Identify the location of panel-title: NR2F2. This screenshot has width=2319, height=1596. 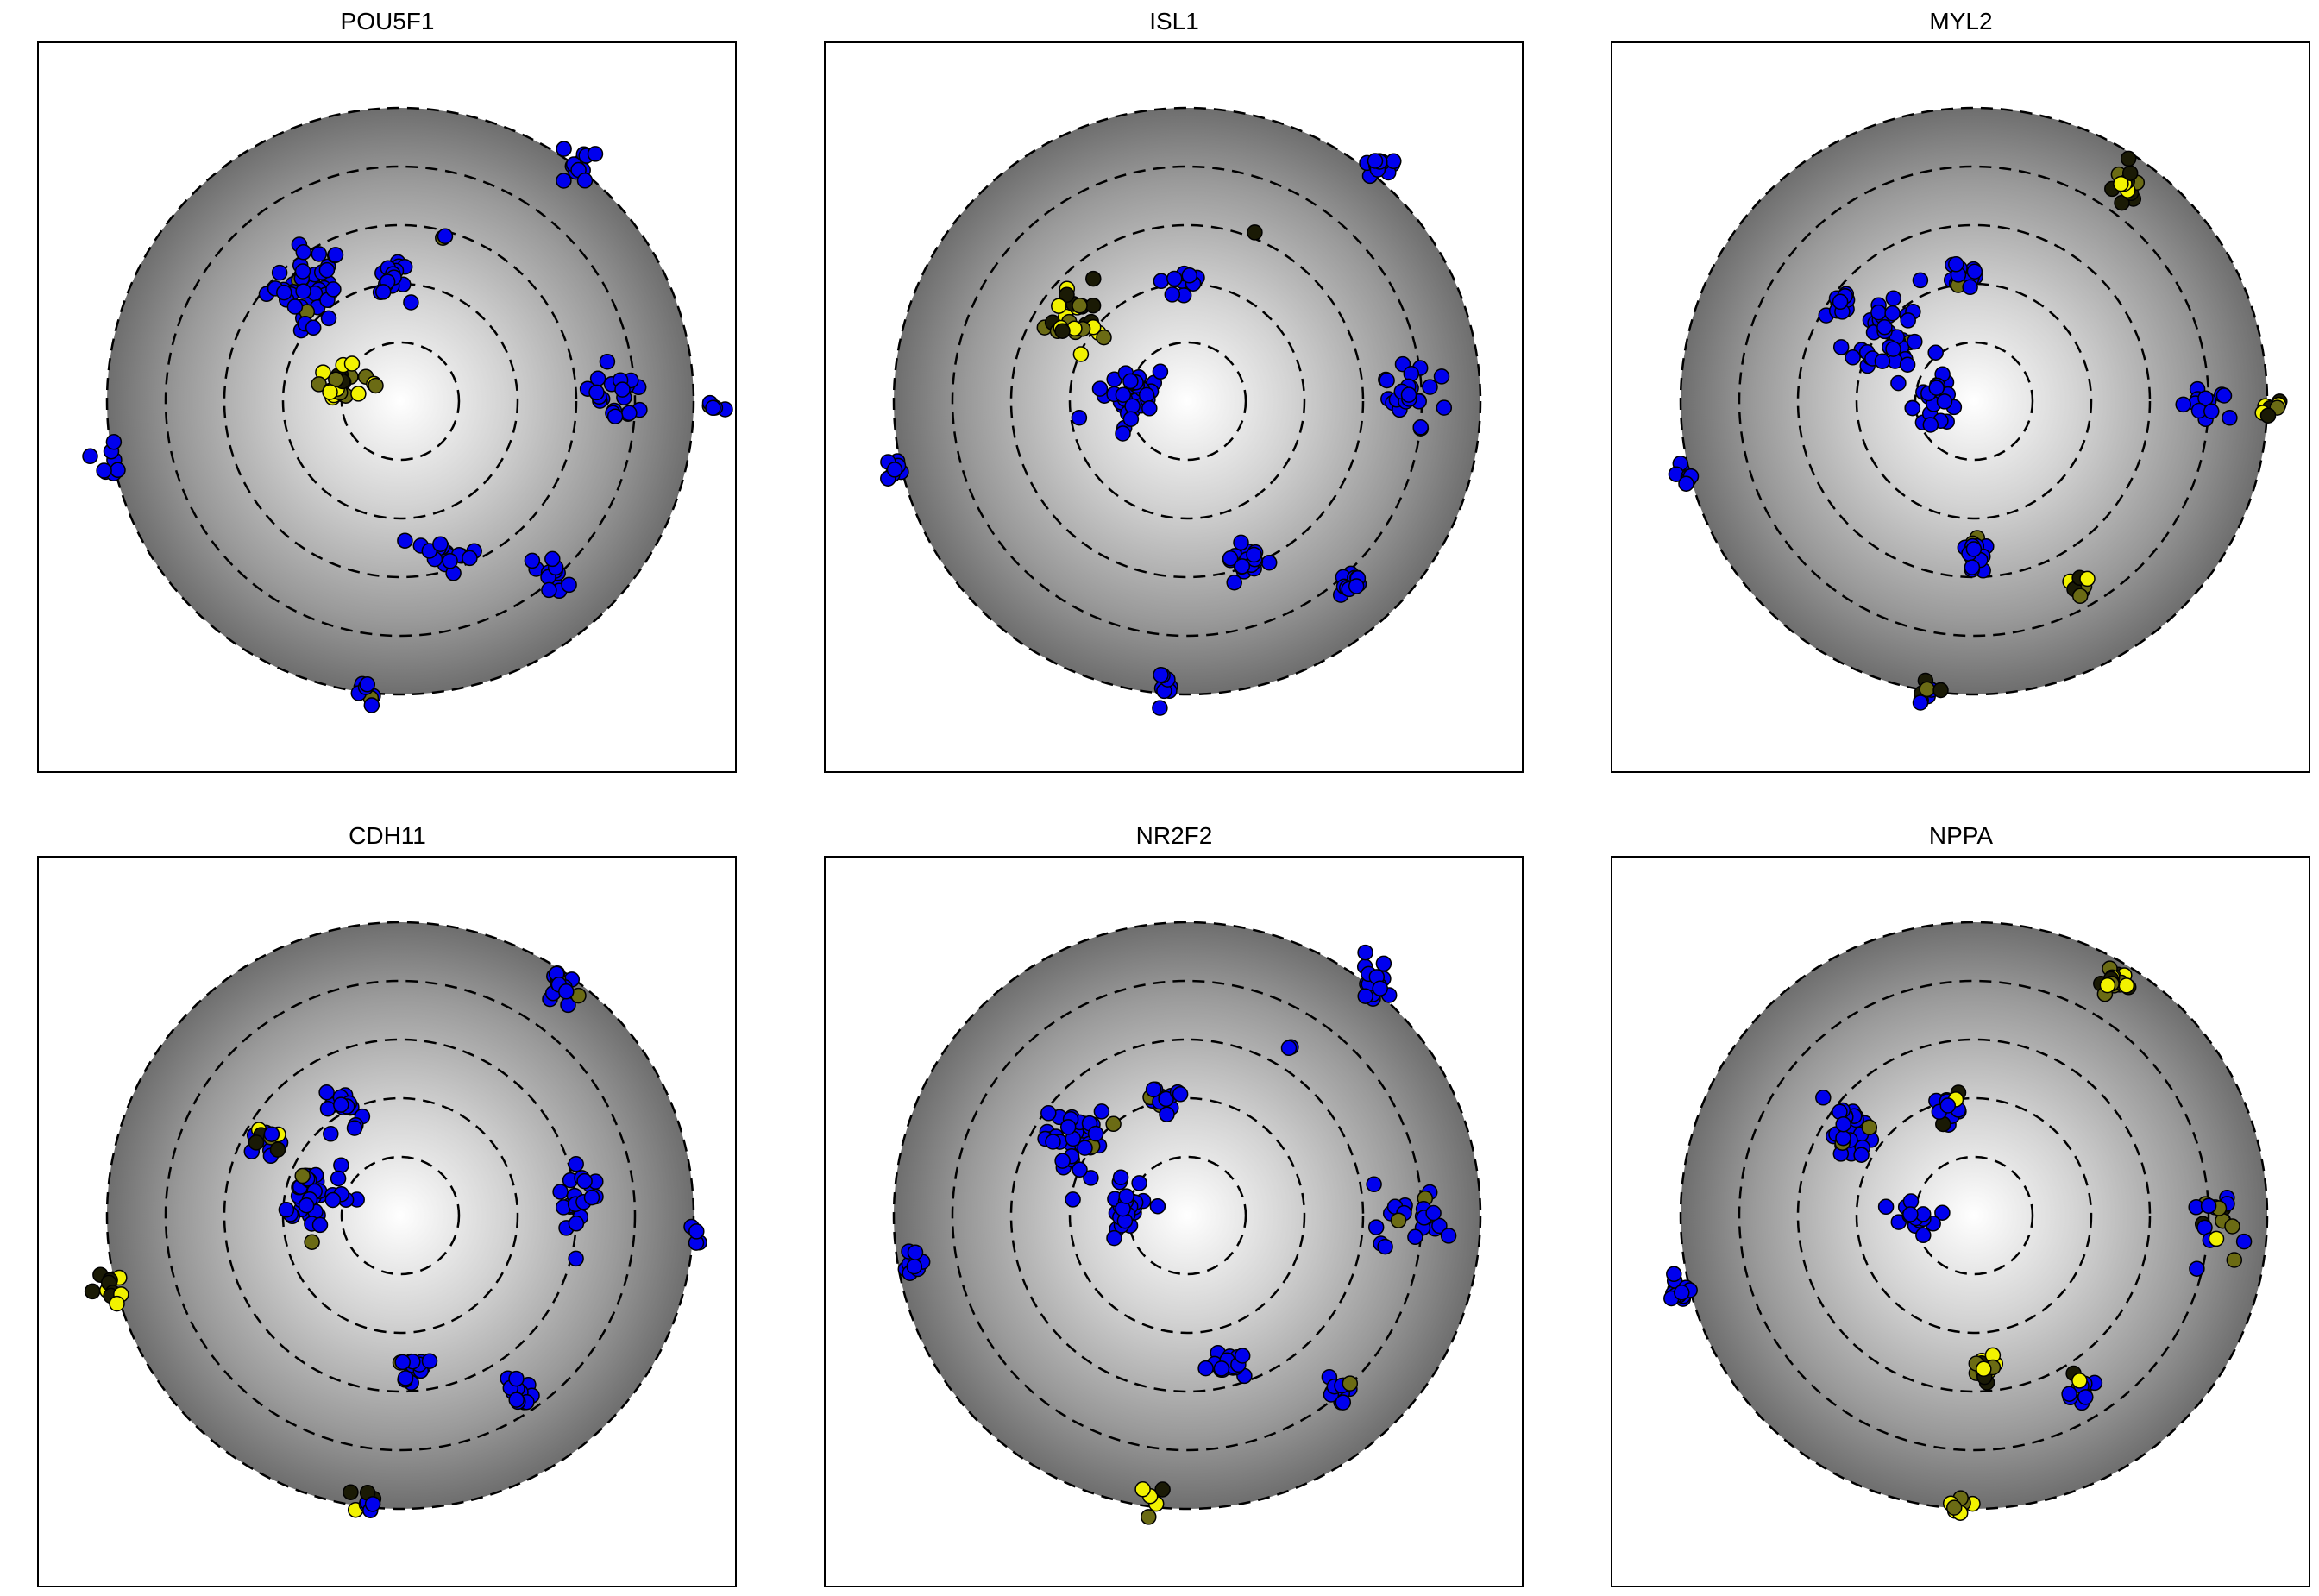
(1174, 835).